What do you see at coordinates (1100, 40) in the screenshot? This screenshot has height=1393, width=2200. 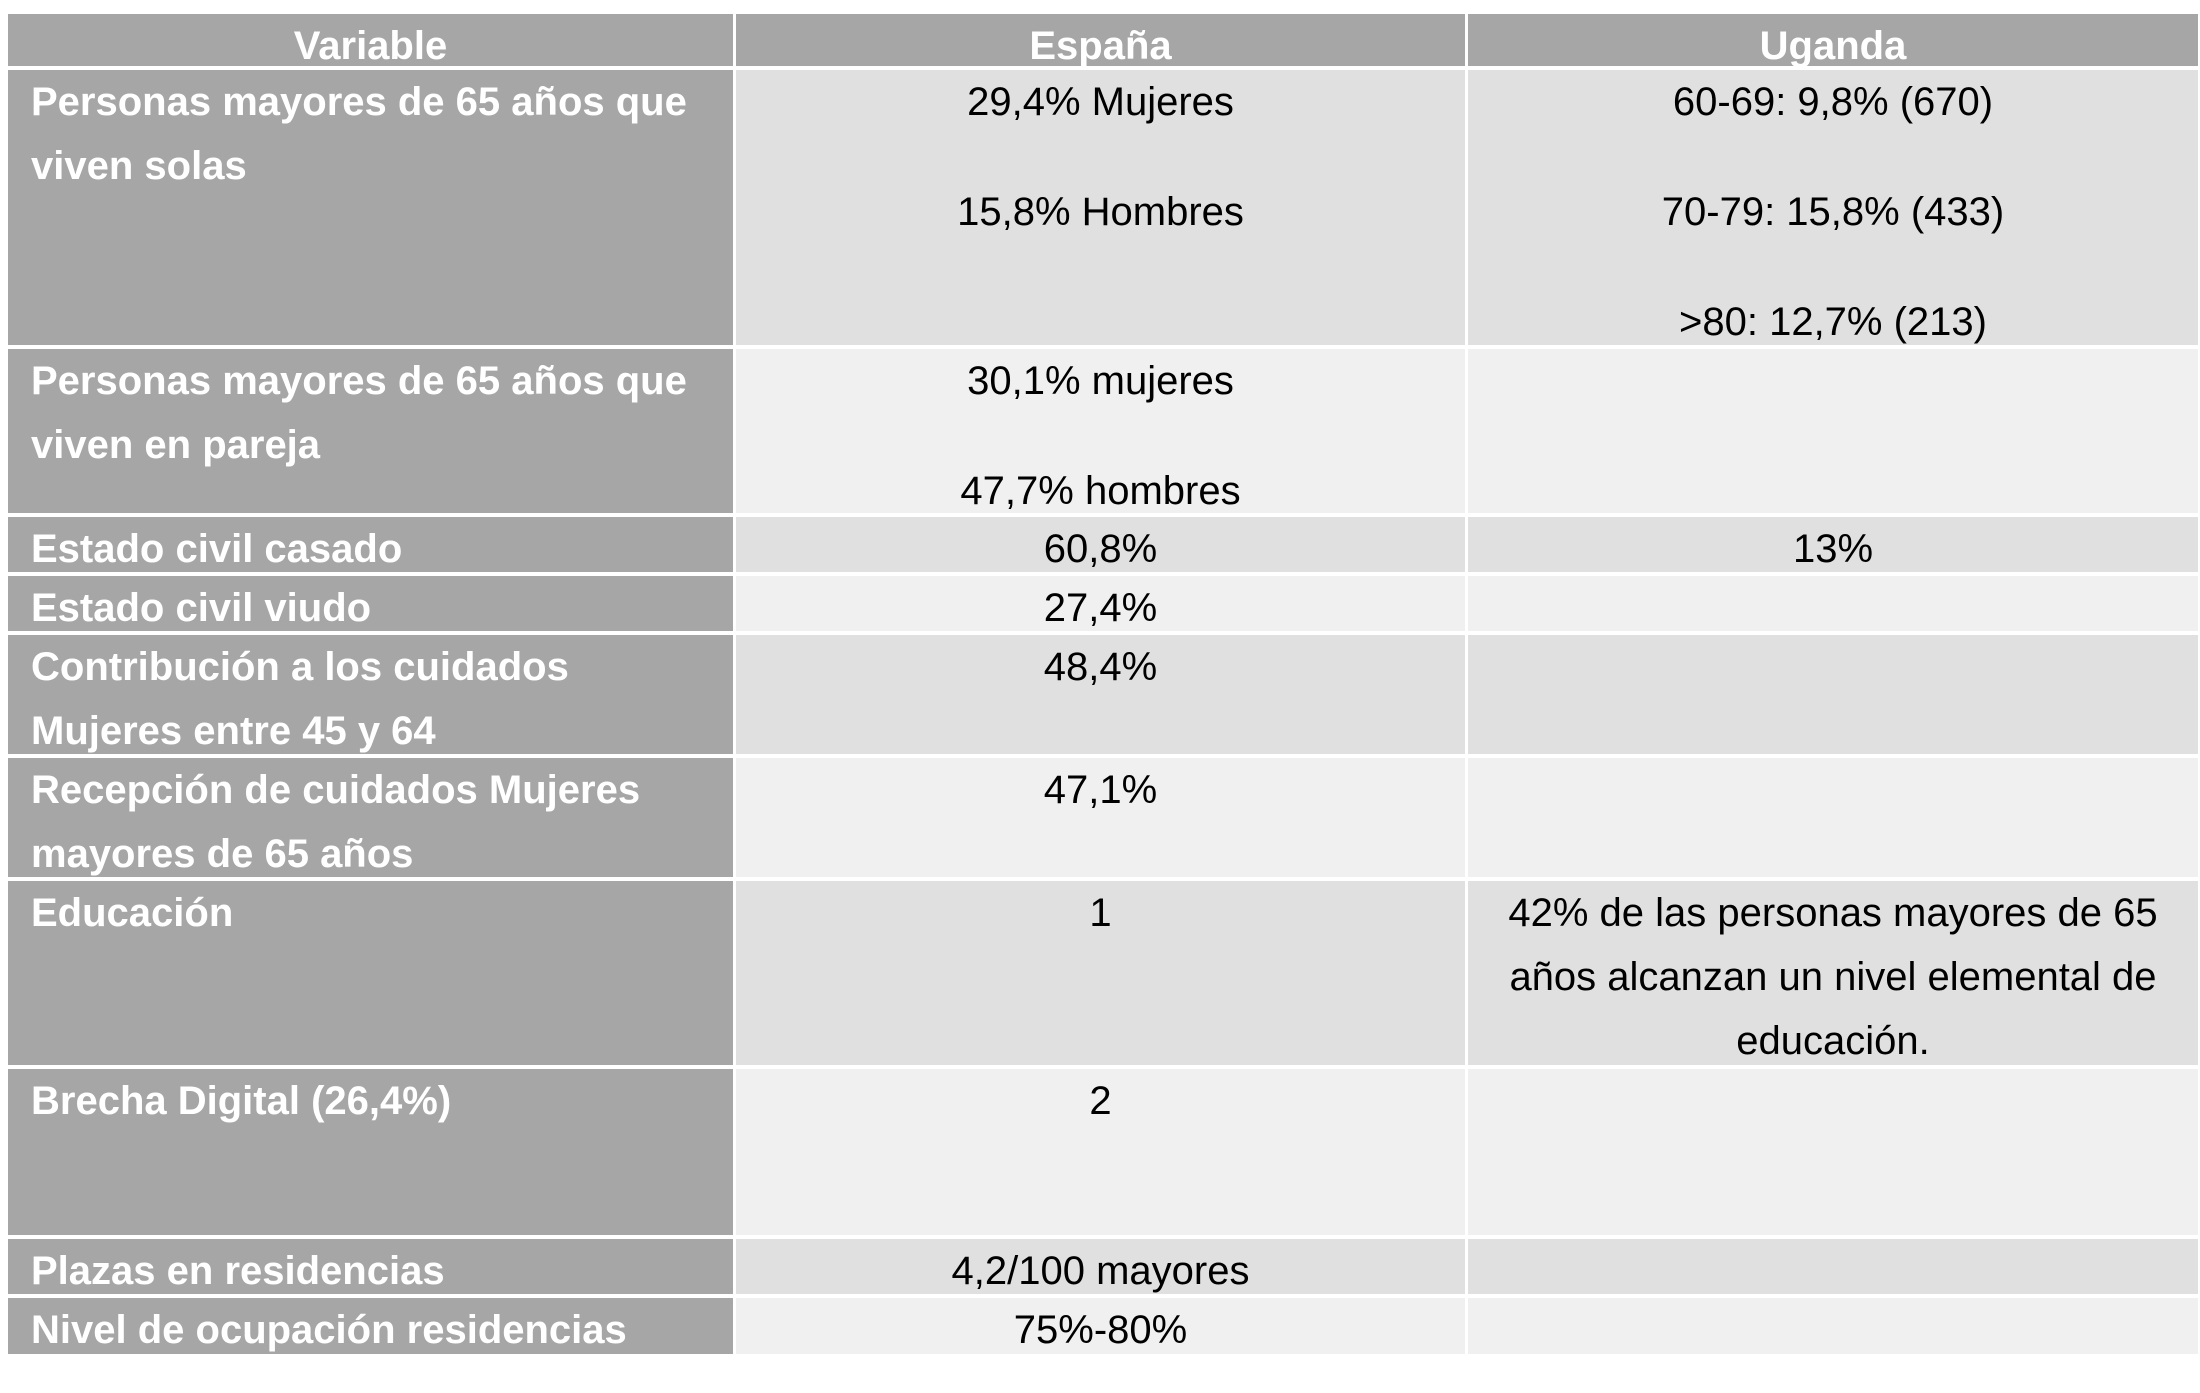 I see `header-espana: España` at bounding box center [1100, 40].